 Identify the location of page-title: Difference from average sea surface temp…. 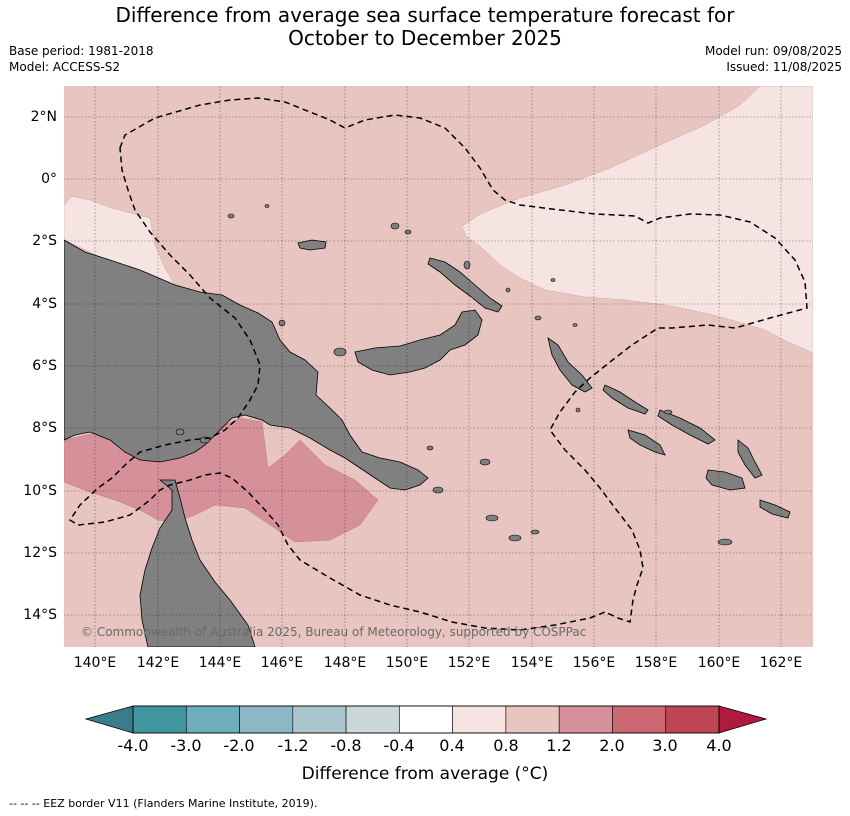
(425, 27).